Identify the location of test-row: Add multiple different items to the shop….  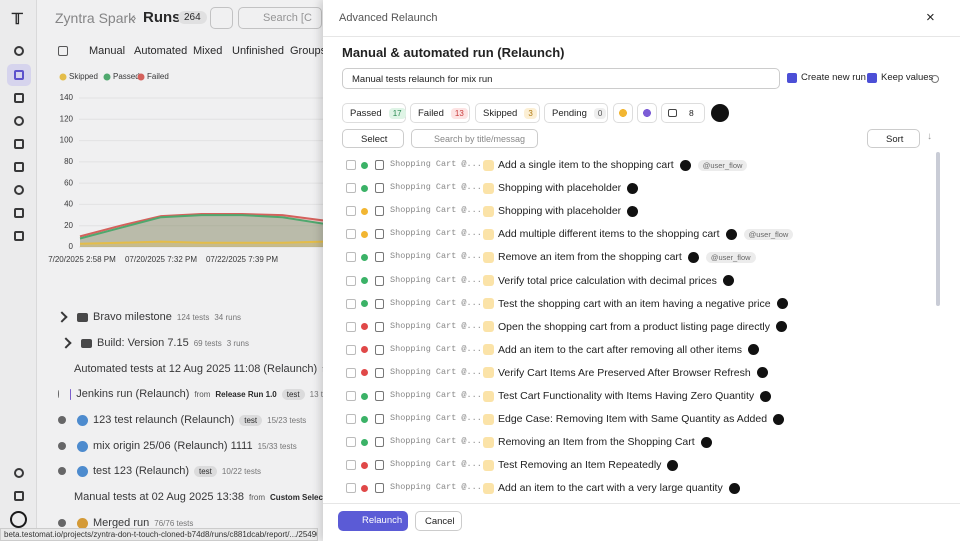
(638, 234).